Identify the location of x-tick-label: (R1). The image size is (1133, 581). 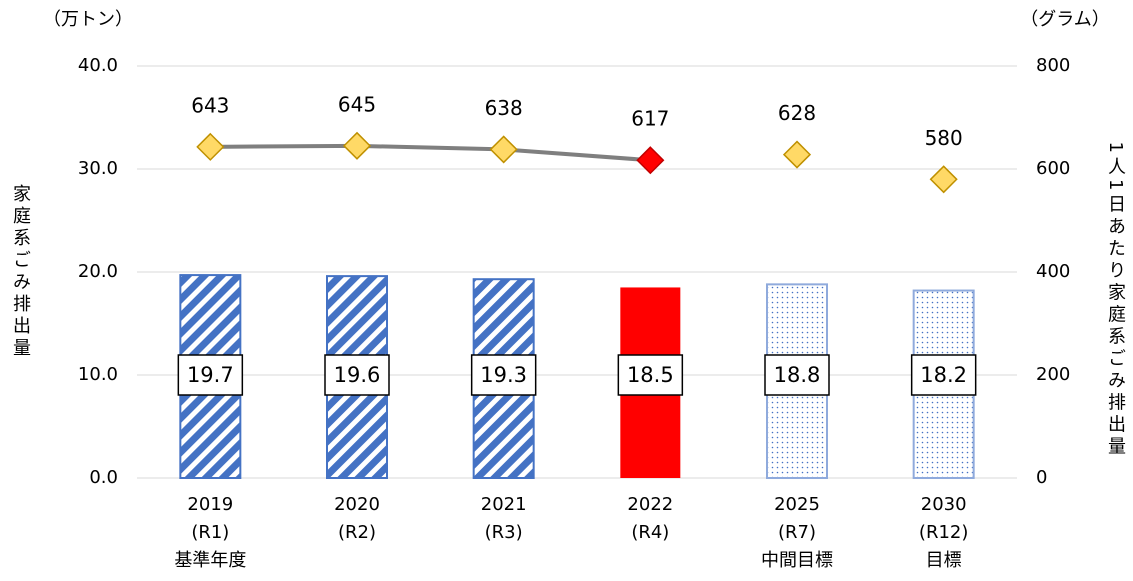
(210, 532).